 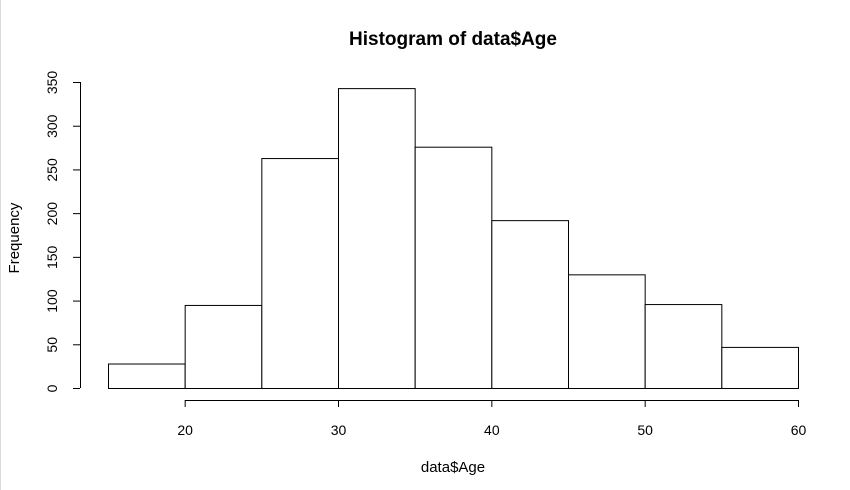 What do you see at coordinates (52, 388) in the screenshot?
I see `y-tick-label: 0` at bounding box center [52, 388].